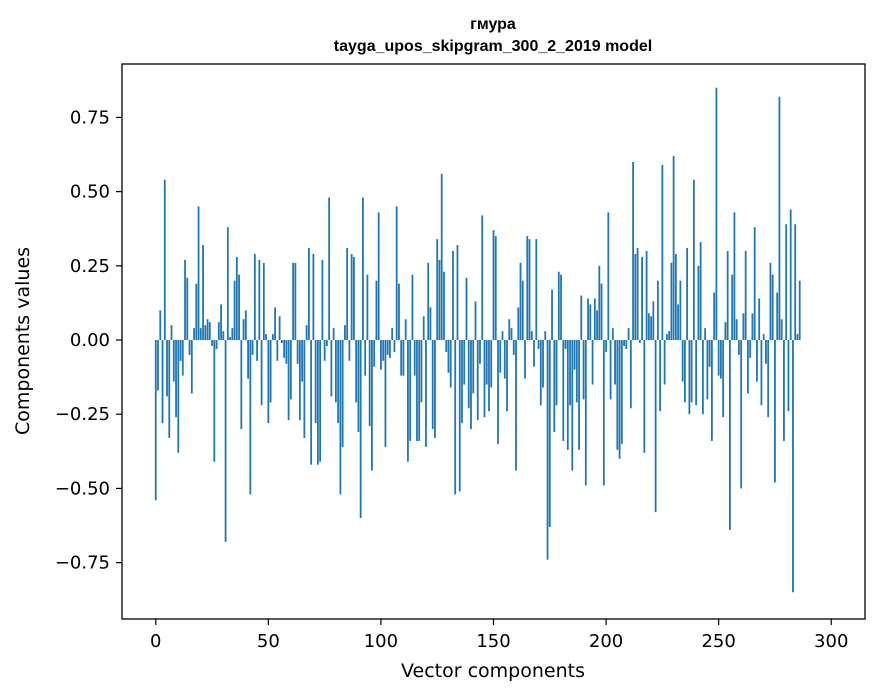  Describe the element at coordinates (23, 341) in the screenshot. I see `y-axis-label: Components values` at that location.